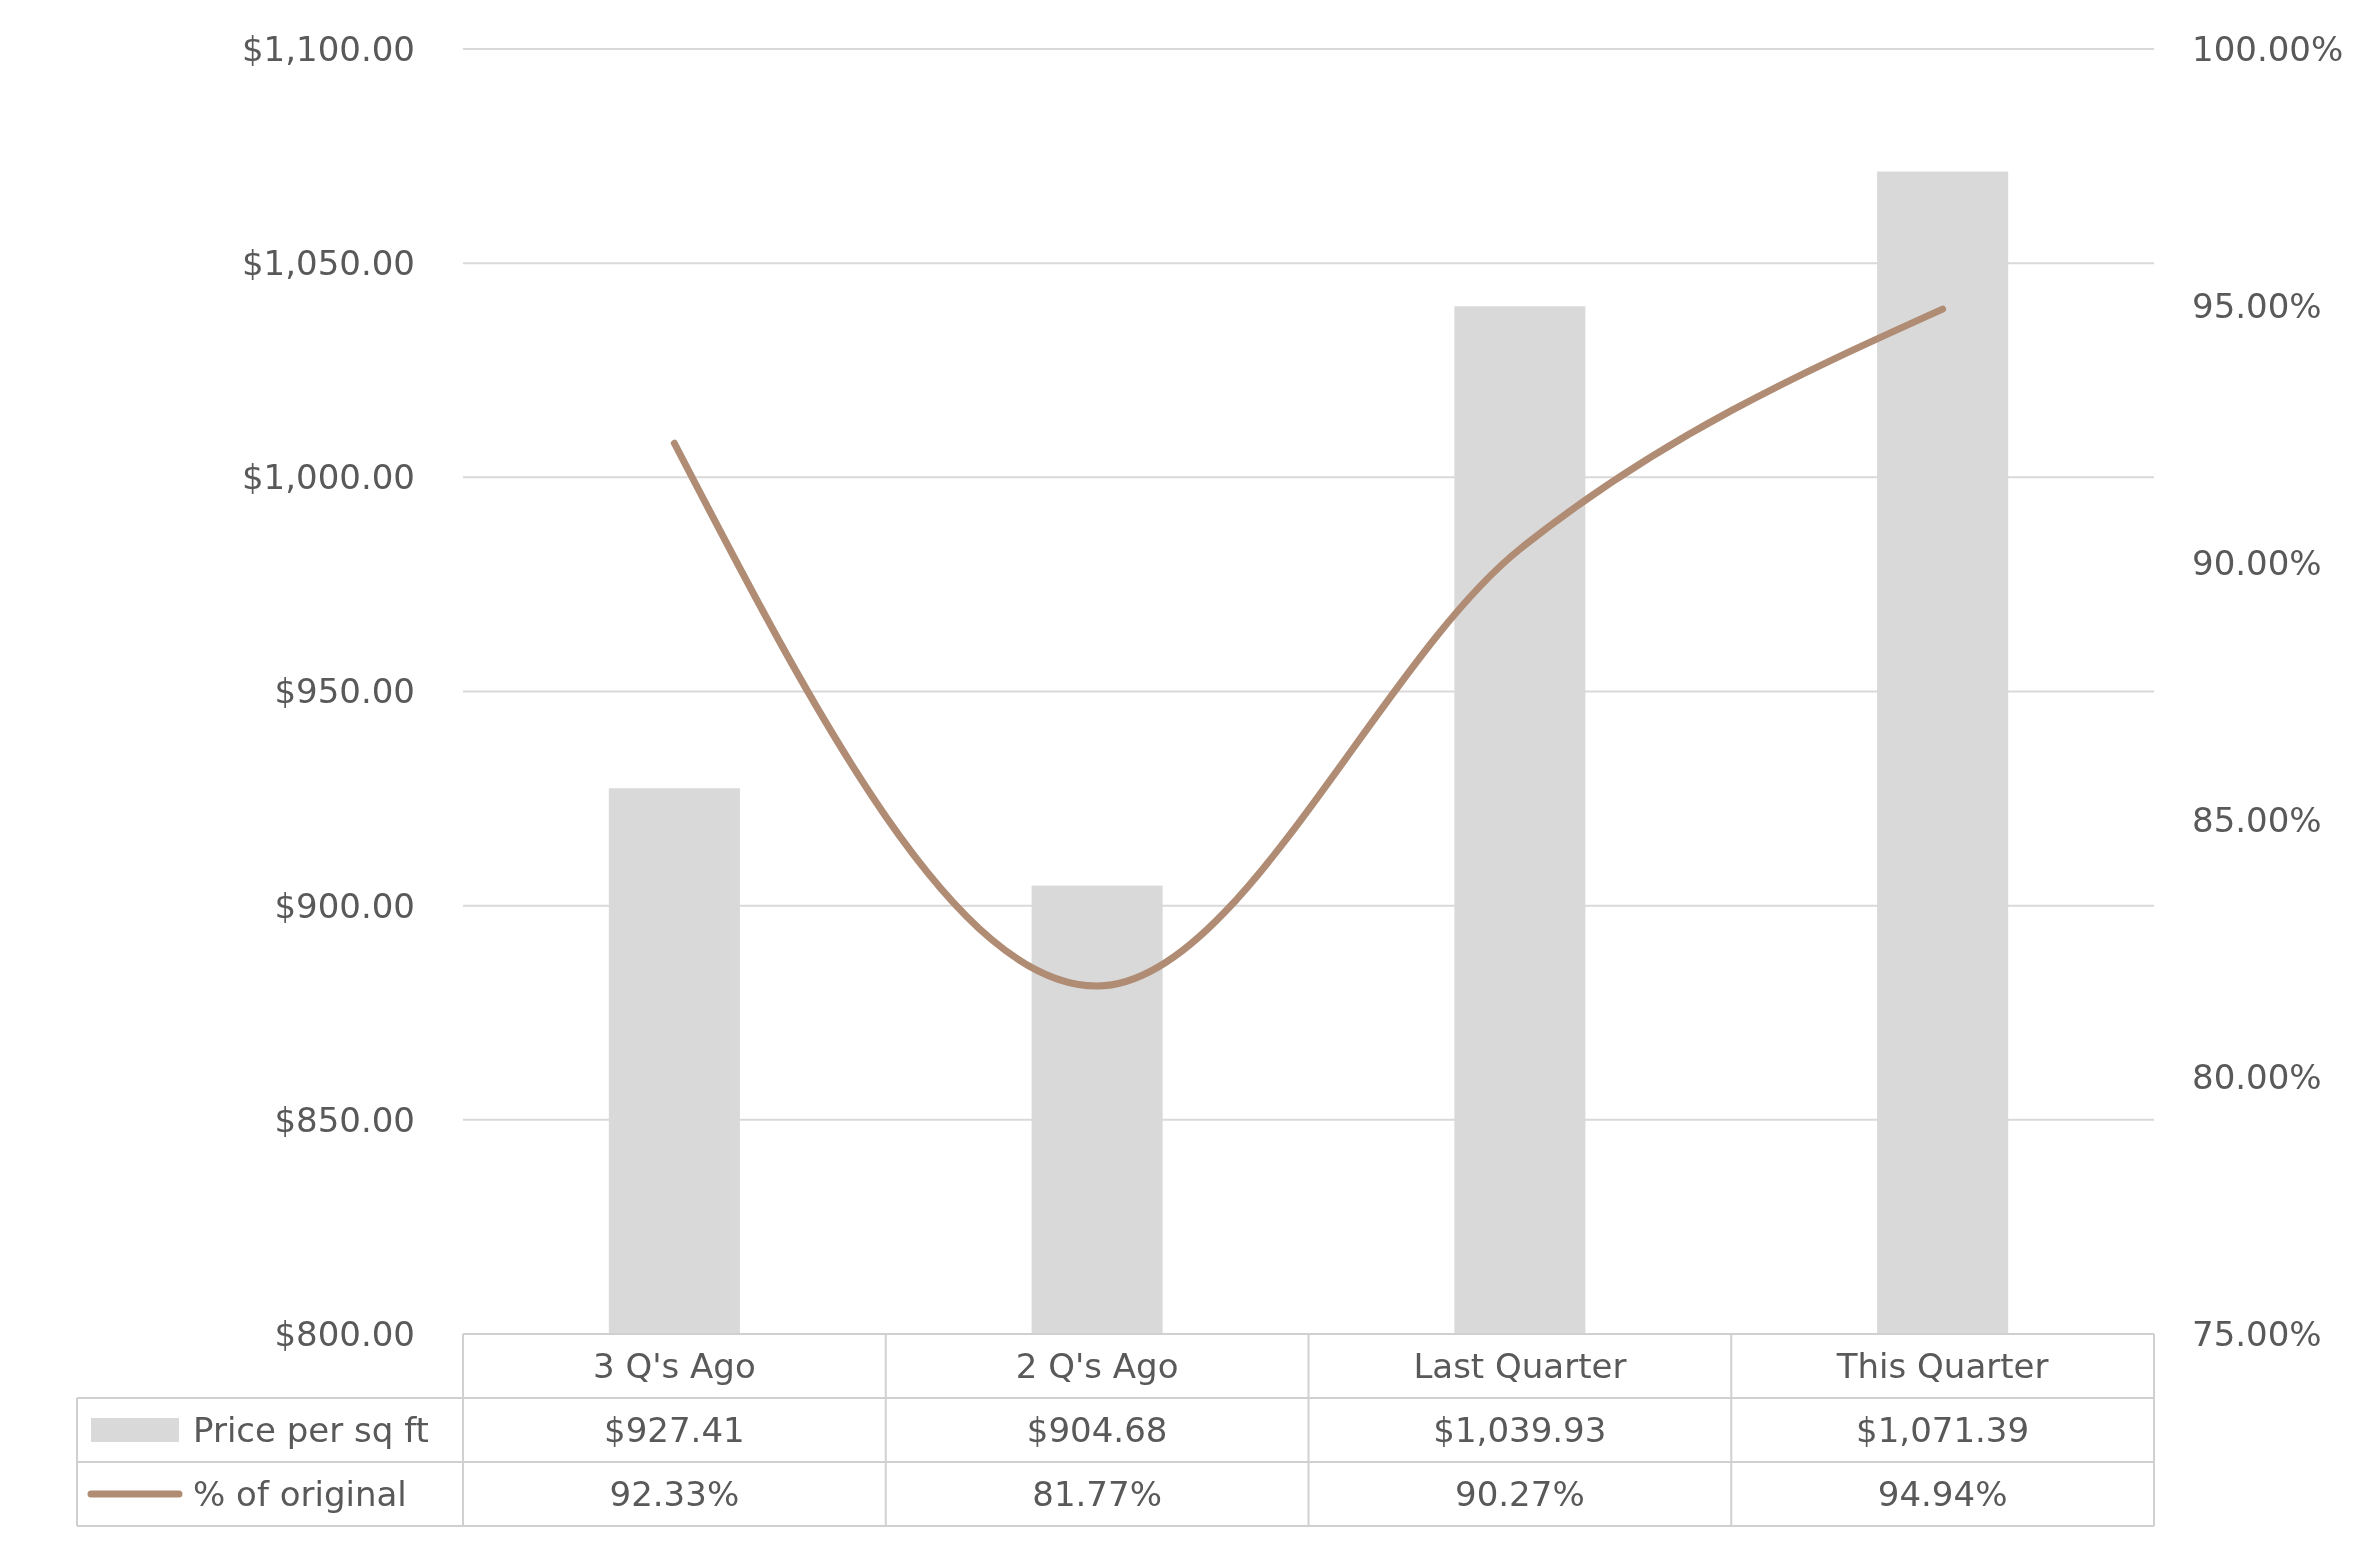 This screenshot has width=2379, height=1550. I want to click on y-tick-label: $1,100.00, so click(328, 48).